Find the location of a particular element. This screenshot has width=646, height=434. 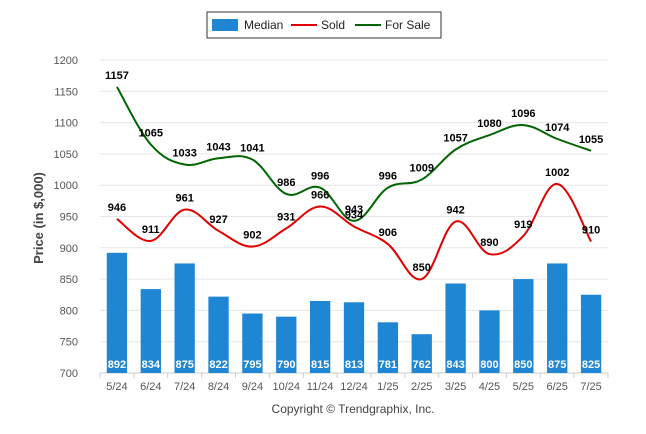

x-tick-label: 6/25 is located at coordinates (556, 387).